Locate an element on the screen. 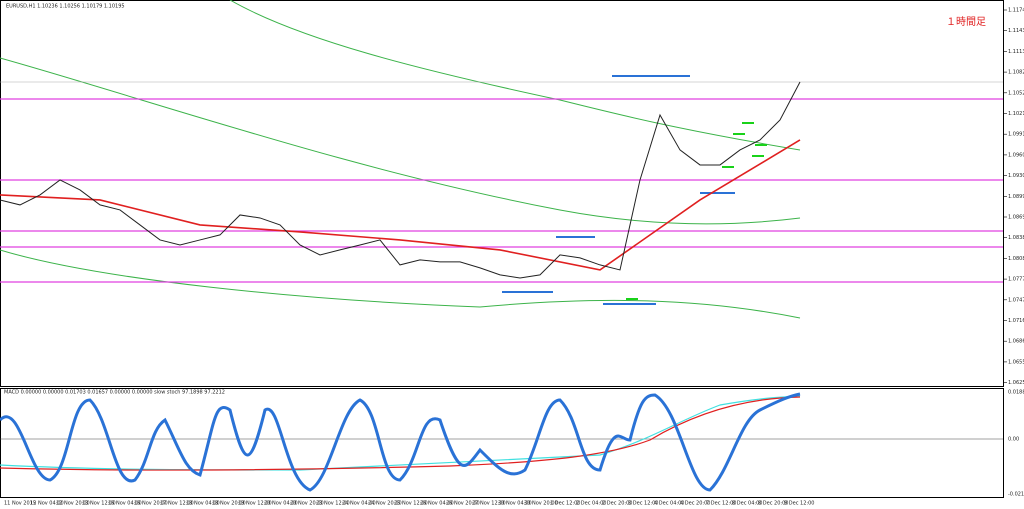 This screenshot has height=509, width=1024. price-label: 1.07470 is located at coordinates (1016, 300).